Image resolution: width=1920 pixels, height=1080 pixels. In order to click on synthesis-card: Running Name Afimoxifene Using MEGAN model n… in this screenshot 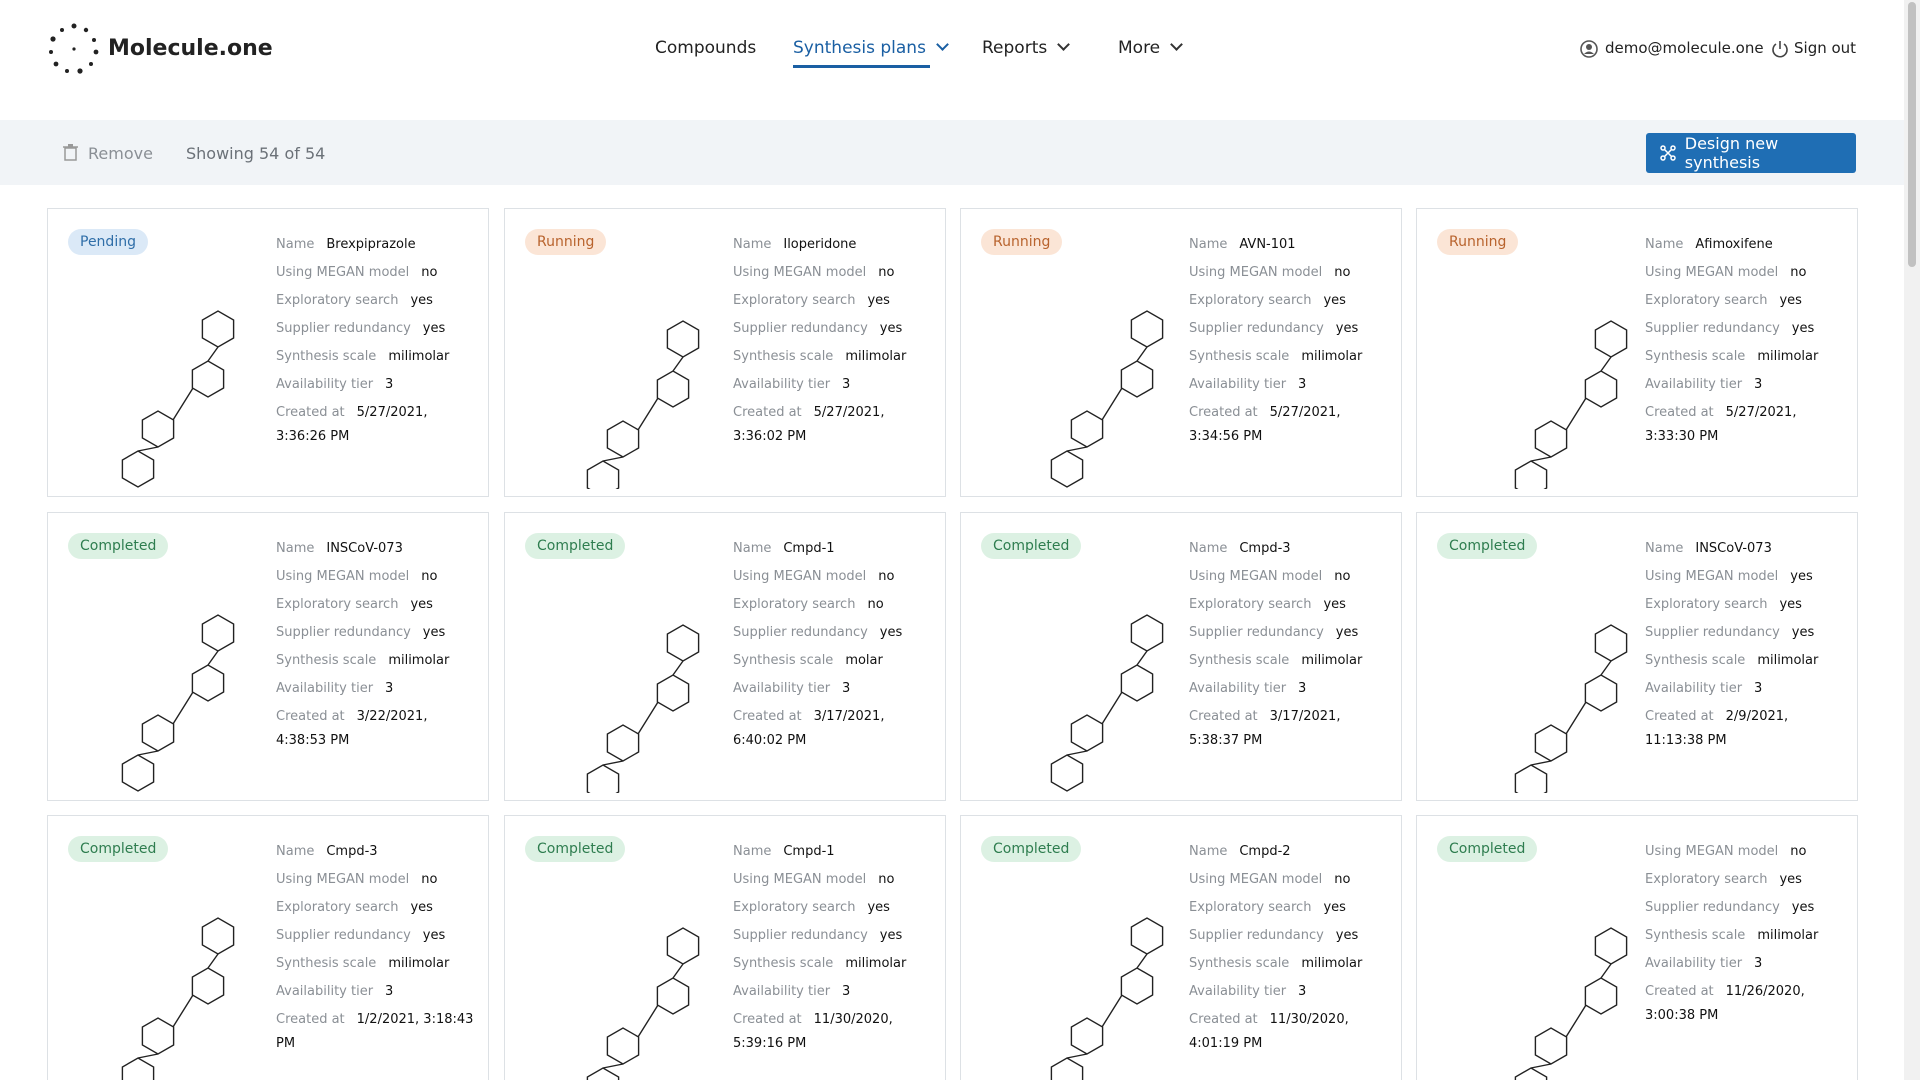, I will do `click(1637, 352)`.